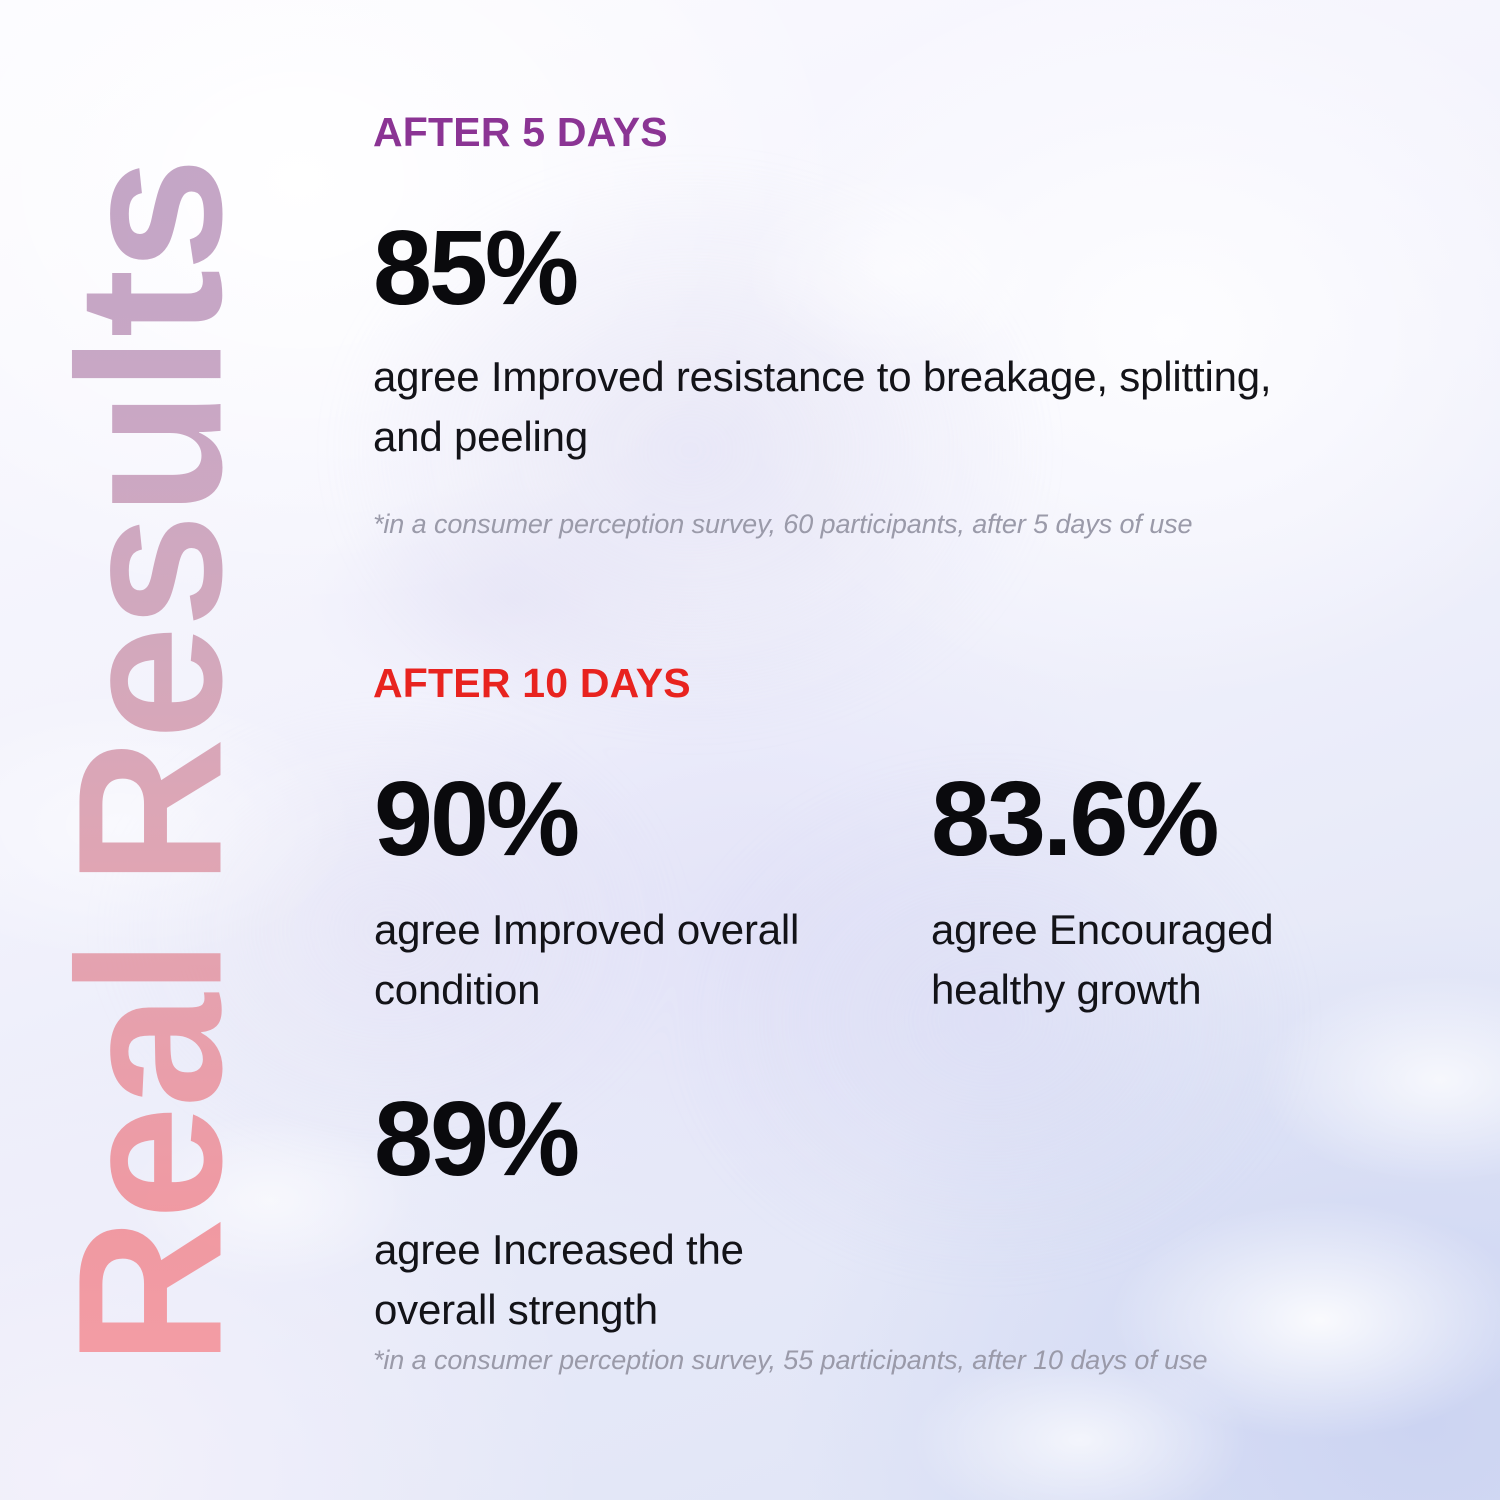  Describe the element at coordinates (477, 819) in the screenshot. I see `stat-value-90-percent: 90%` at that location.